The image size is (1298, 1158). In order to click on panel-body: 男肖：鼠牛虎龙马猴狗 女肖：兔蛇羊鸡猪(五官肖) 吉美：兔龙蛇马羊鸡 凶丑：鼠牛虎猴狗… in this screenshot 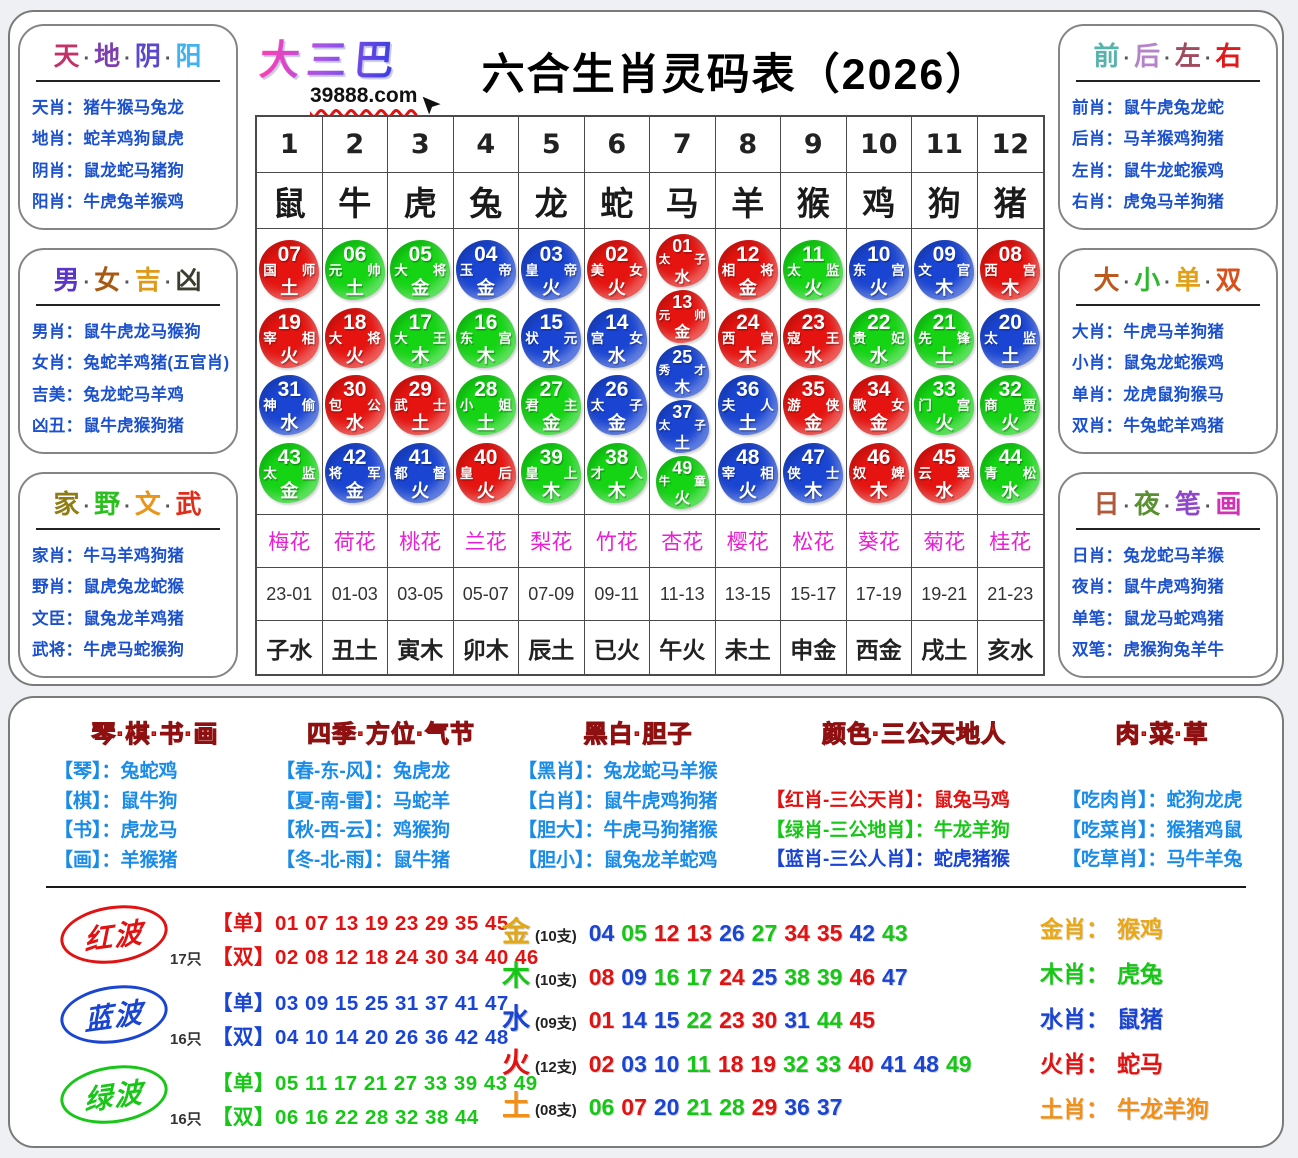, I will do `click(129, 375)`.